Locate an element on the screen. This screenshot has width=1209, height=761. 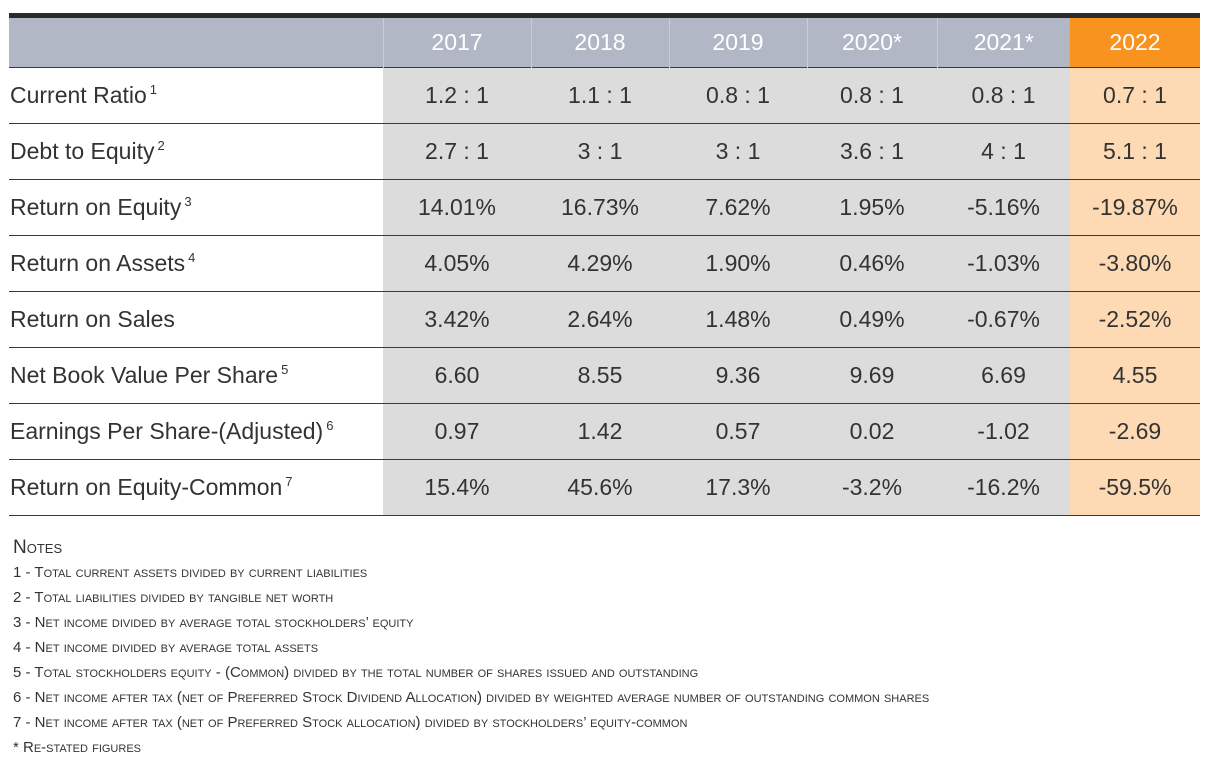
data-cell: -5.16% is located at coordinates (1003, 207).